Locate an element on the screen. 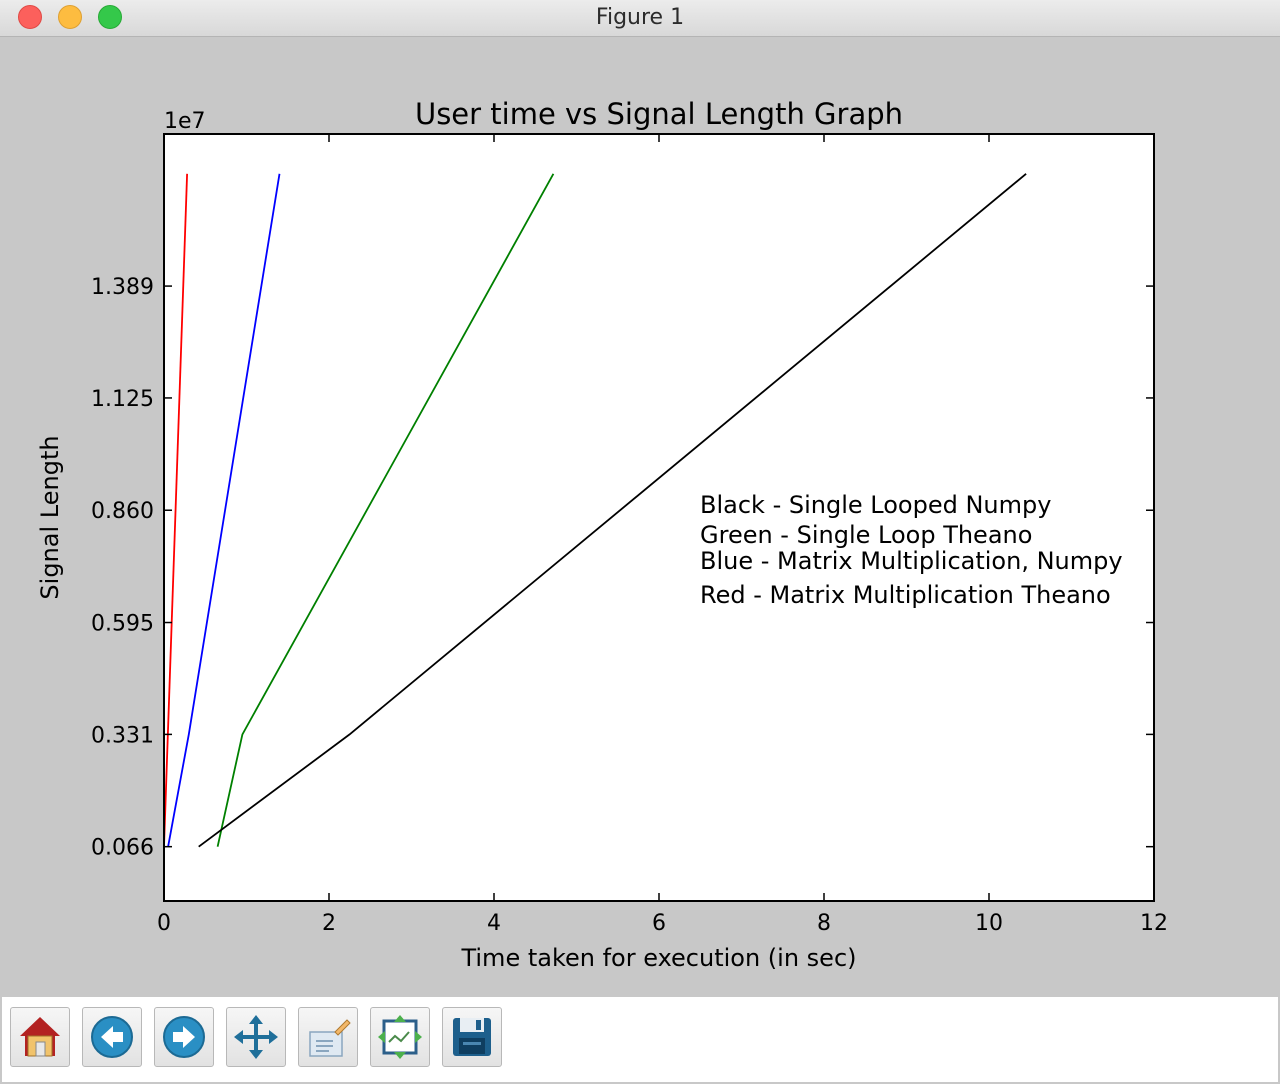 Image resolution: width=1280 pixels, height=1084 pixels. x-tick-label-4: 8 is located at coordinates (824, 923).